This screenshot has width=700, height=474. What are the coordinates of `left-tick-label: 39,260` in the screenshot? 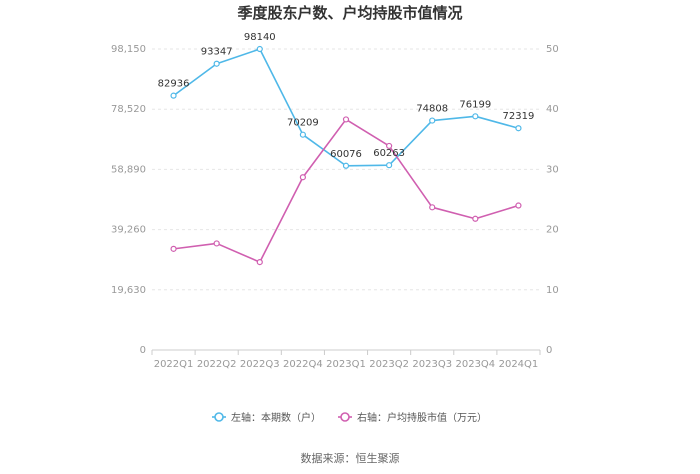 It's located at (128, 230).